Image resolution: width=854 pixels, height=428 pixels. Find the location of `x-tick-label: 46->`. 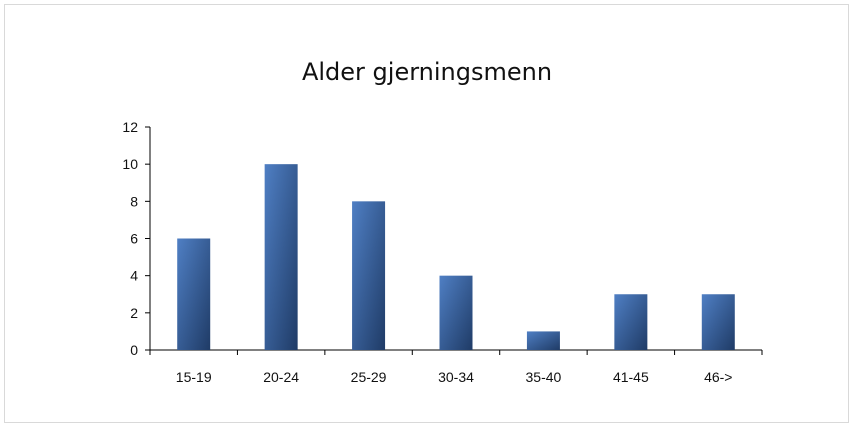

x-tick-label: 46-> is located at coordinates (718, 377).